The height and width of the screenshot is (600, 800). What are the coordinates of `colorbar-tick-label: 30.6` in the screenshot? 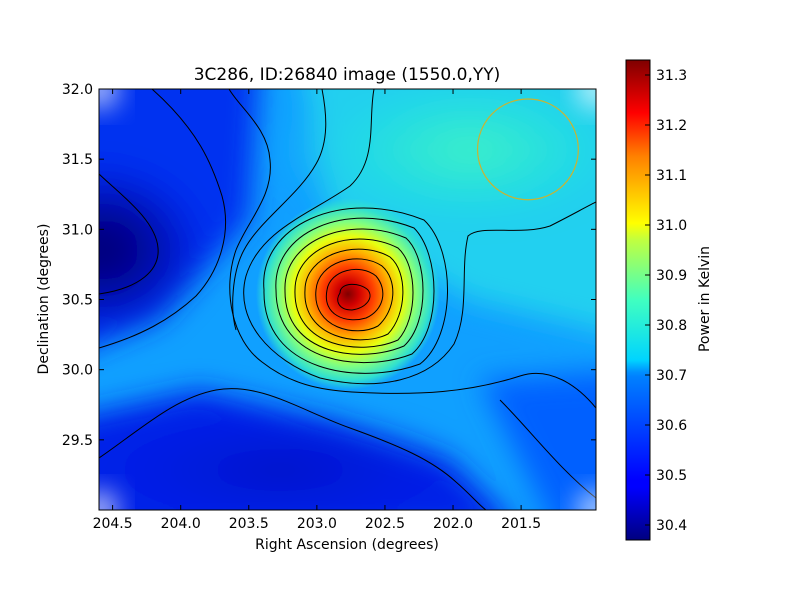 It's located at (671, 426).